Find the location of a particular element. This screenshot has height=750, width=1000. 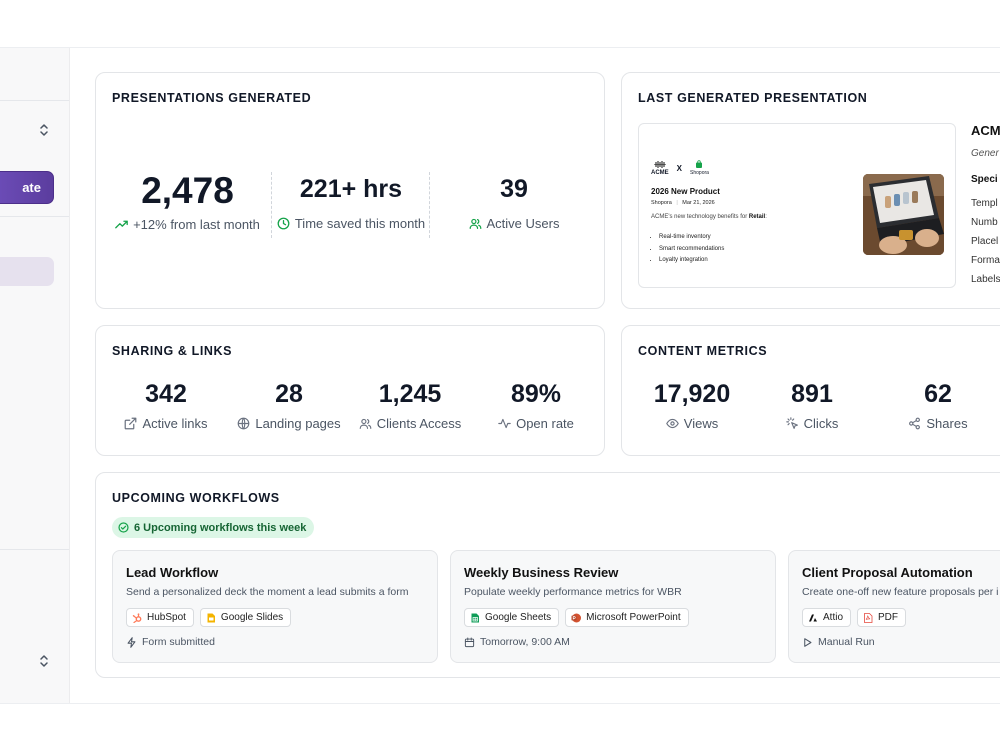

stat-label-text: +12% from last month is located at coordinates (196, 224).